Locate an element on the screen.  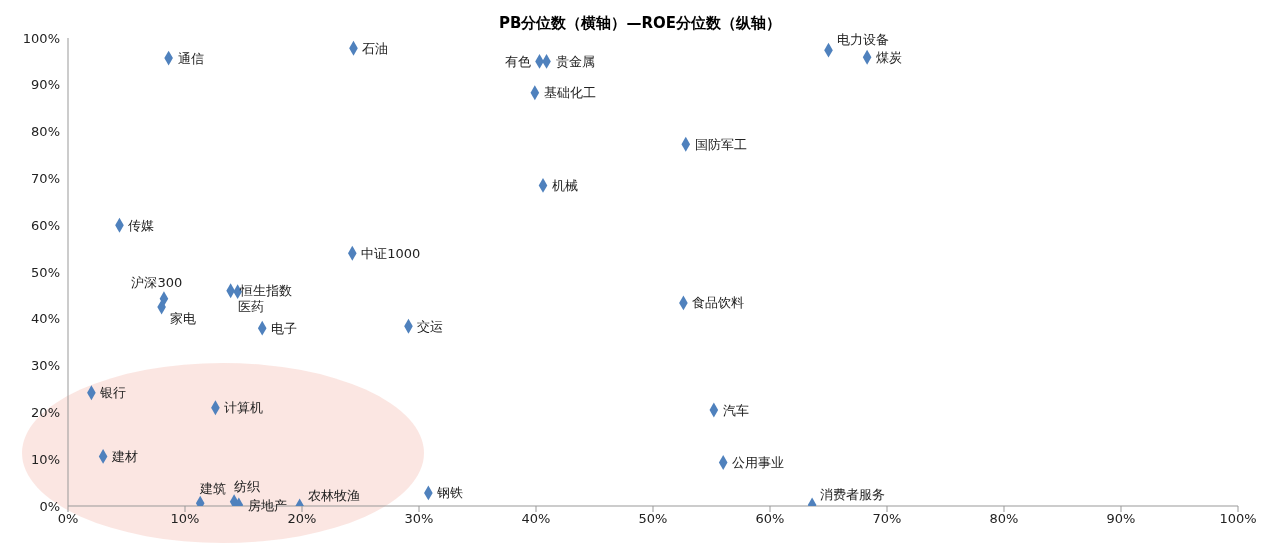
x-tick-label: 30% is located at coordinates (419, 519).